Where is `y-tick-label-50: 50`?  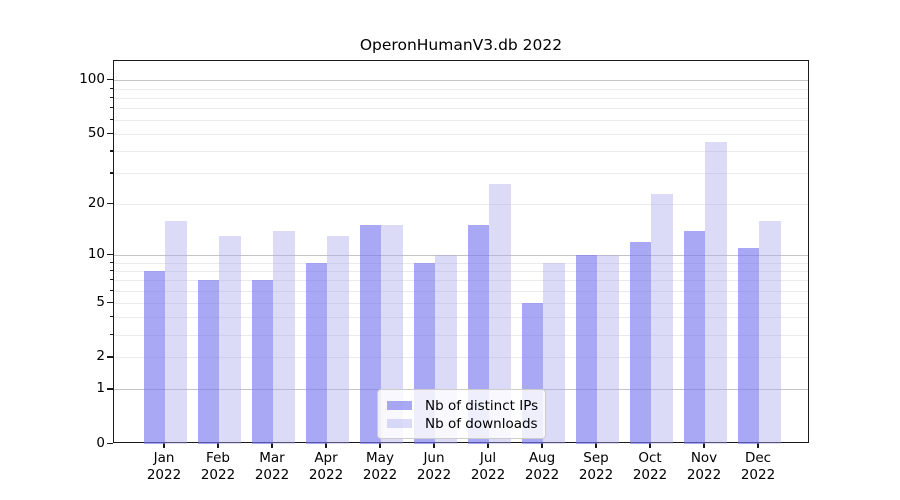 y-tick-label-50: 50 is located at coordinates (96, 133).